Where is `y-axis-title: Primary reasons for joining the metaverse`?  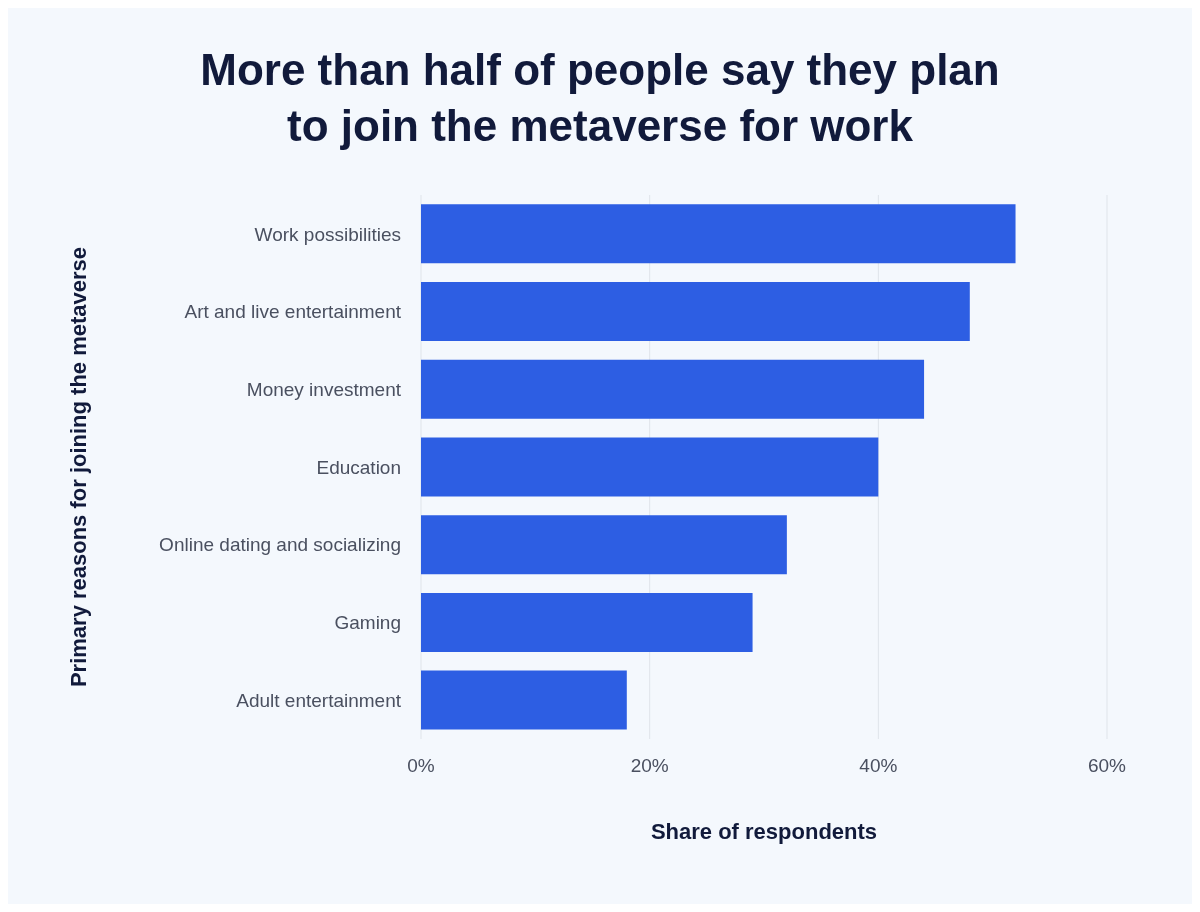 y-axis-title: Primary reasons for joining the metaverse is located at coordinates (78, 467).